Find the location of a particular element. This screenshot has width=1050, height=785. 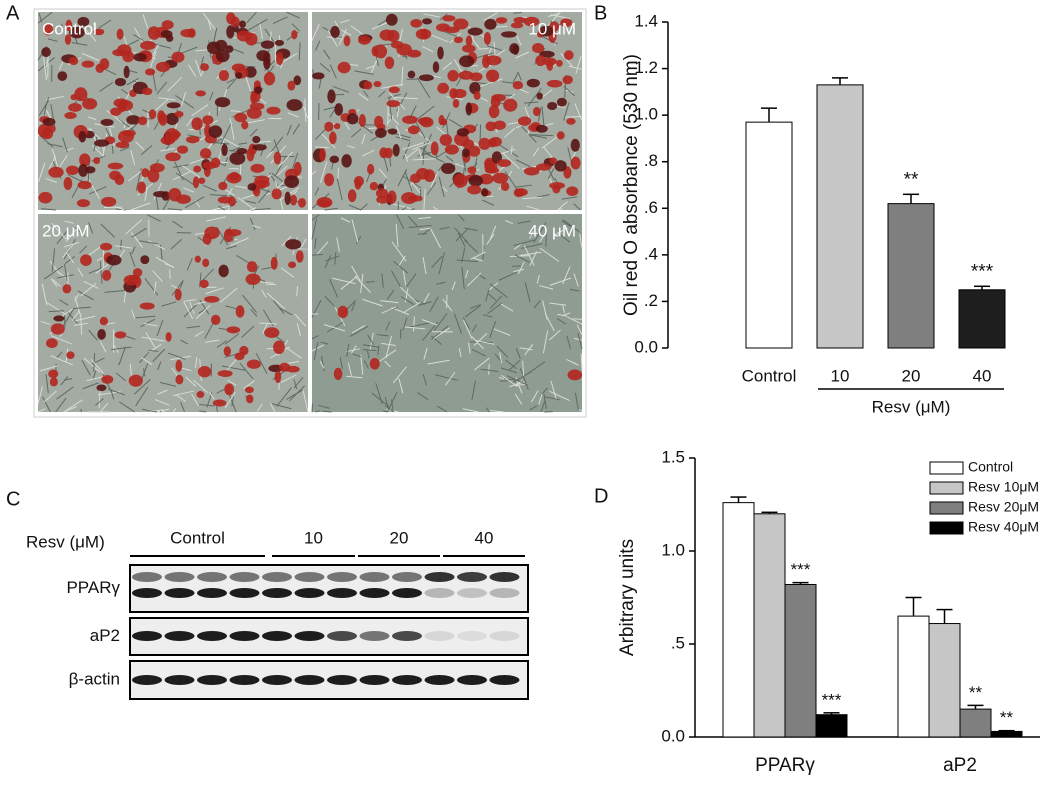

blot-row-label: PPARγ is located at coordinates (93, 587).